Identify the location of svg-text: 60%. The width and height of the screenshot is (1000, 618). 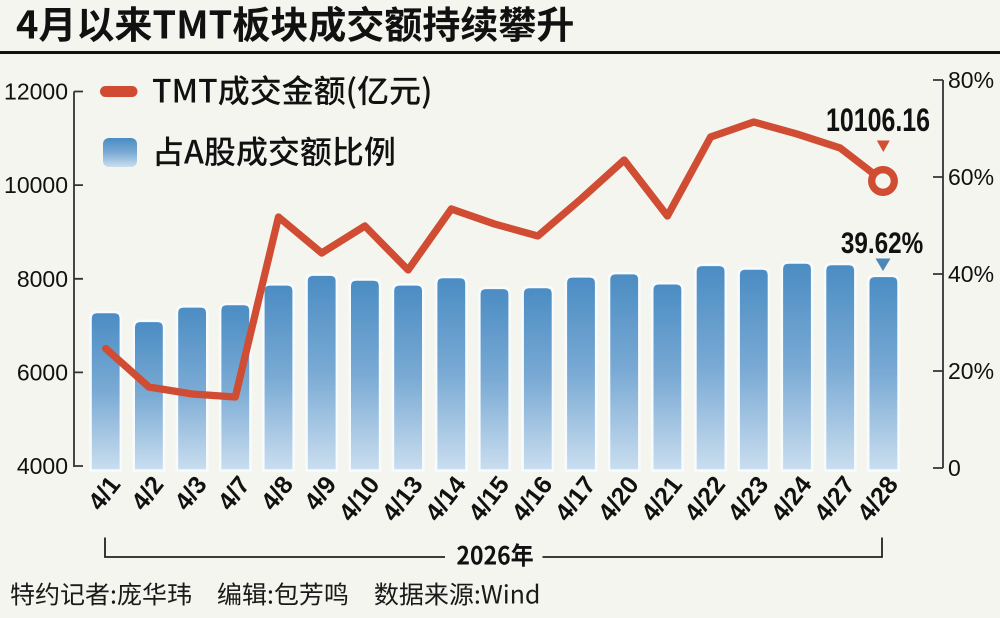
(971, 177).